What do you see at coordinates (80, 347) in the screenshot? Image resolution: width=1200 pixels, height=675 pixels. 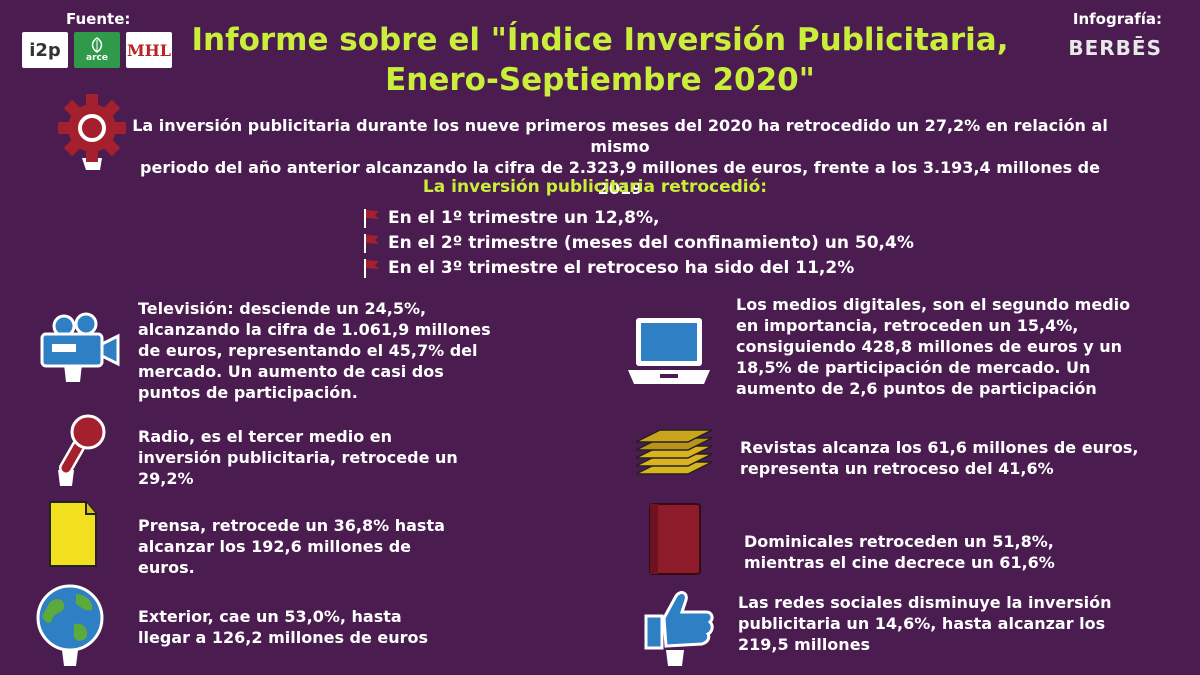 I see `video-camera-icon` at bounding box center [80, 347].